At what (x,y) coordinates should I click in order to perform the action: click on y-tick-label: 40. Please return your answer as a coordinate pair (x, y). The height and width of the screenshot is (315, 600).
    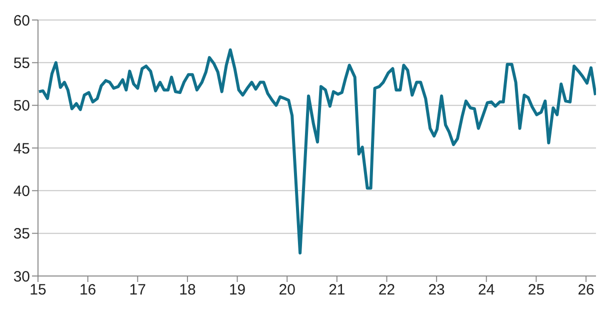
    Looking at the image, I should click on (21, 191).